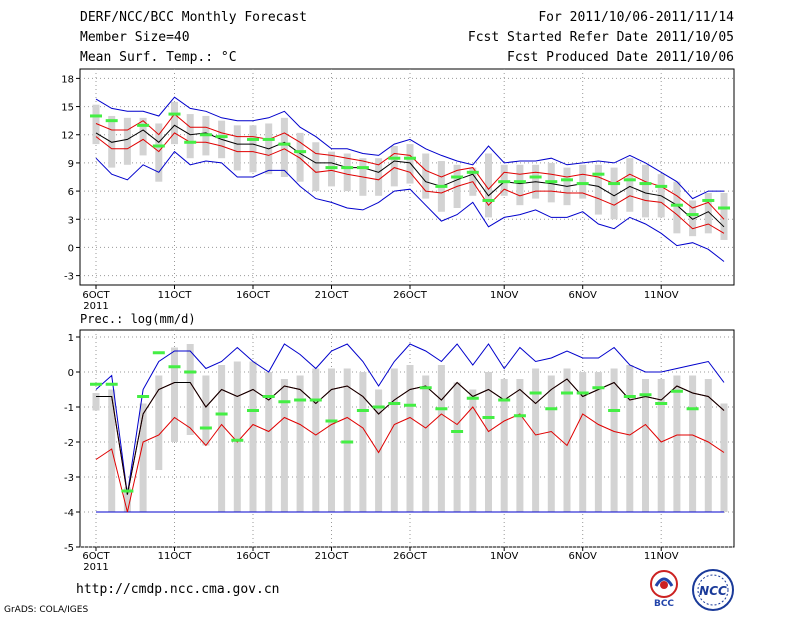  Describe the element at coordinates (96, 556) in the screenshot. I see `prec-xtick-label: 6OCT` at that location.